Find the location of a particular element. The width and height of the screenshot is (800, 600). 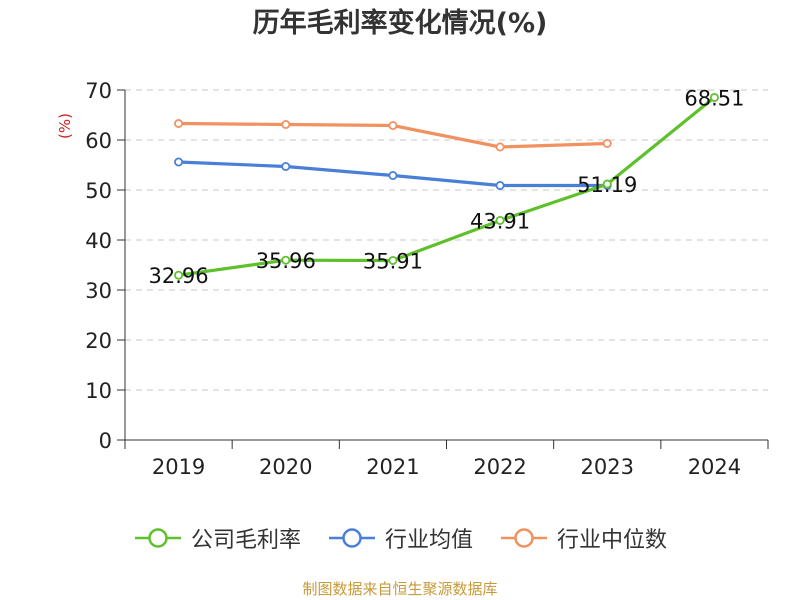

legend: 公司毛利率 行业均值 行业中位数 is located at coordinates (400, 538).